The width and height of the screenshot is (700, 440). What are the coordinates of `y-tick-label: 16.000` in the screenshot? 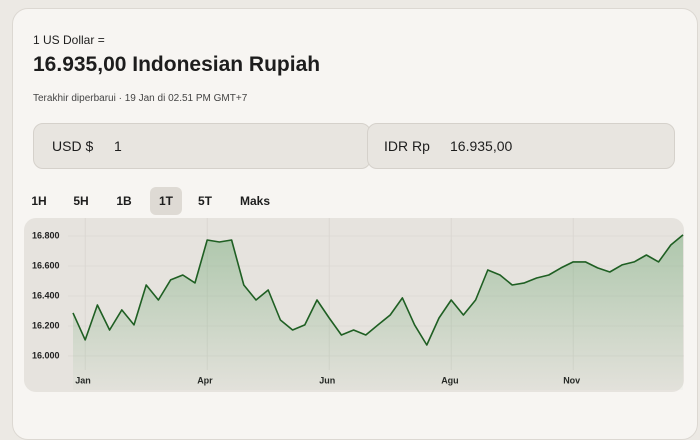 It's located at (46, 355).